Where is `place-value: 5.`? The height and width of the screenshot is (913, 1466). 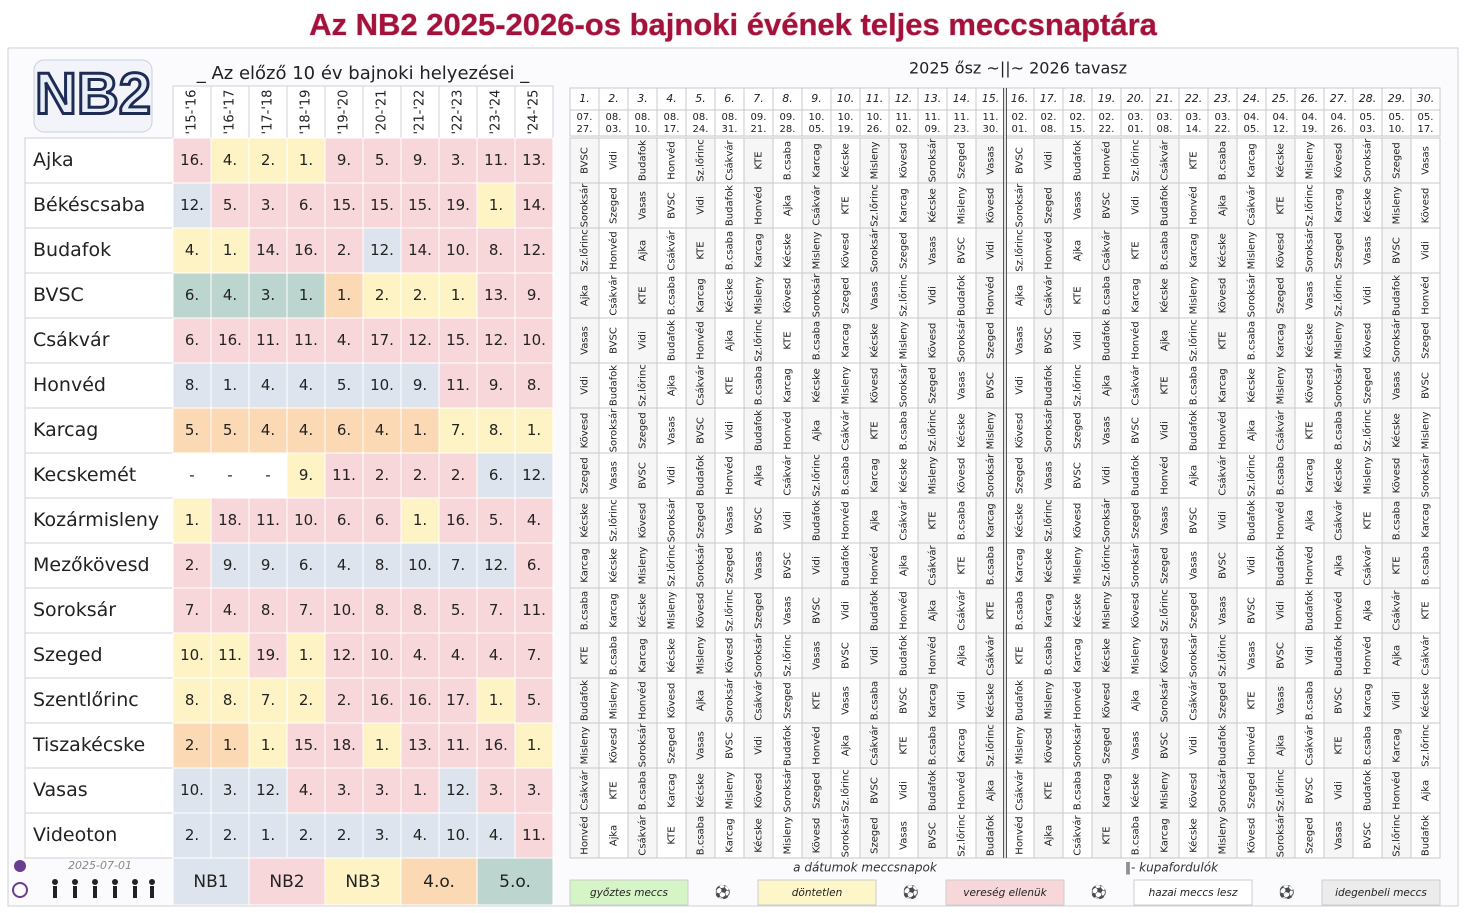 place-value: 5. is located at coordinates (230, 430).